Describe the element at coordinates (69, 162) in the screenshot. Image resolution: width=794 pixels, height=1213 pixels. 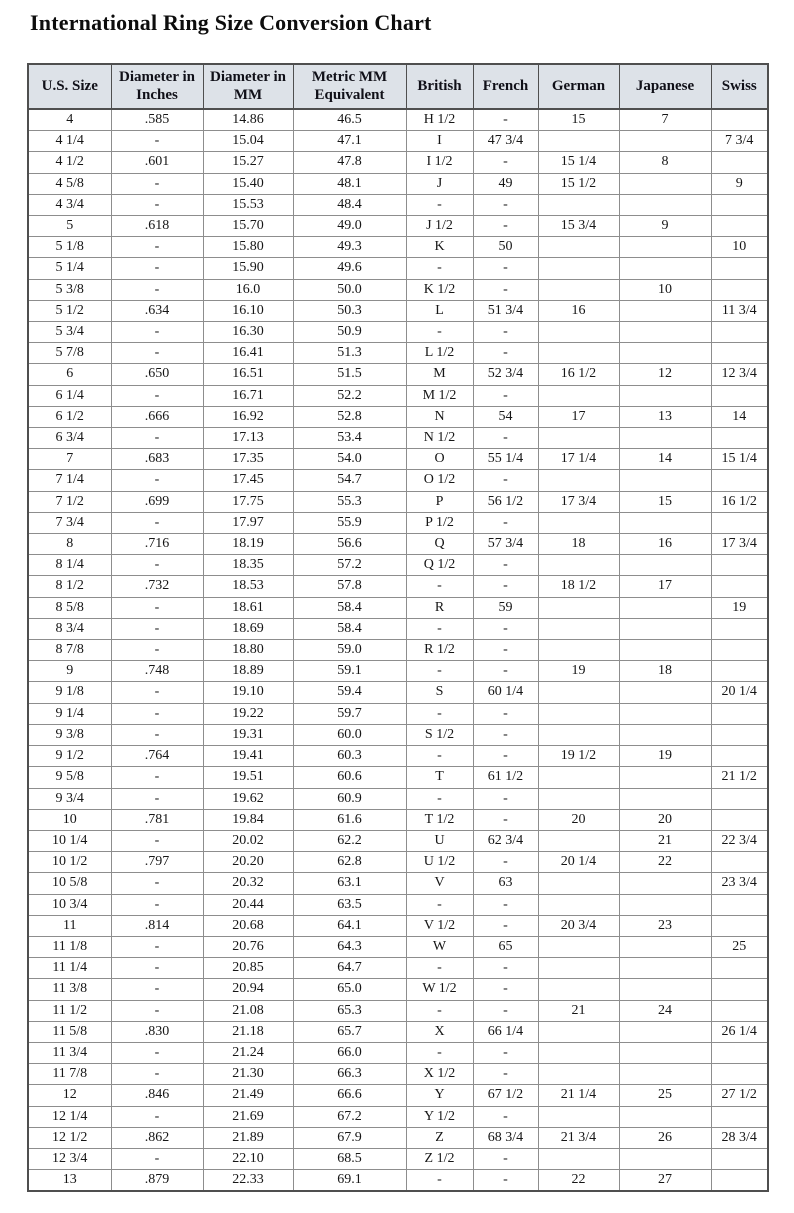
I see `table-cell: 4 1/2` at that location.